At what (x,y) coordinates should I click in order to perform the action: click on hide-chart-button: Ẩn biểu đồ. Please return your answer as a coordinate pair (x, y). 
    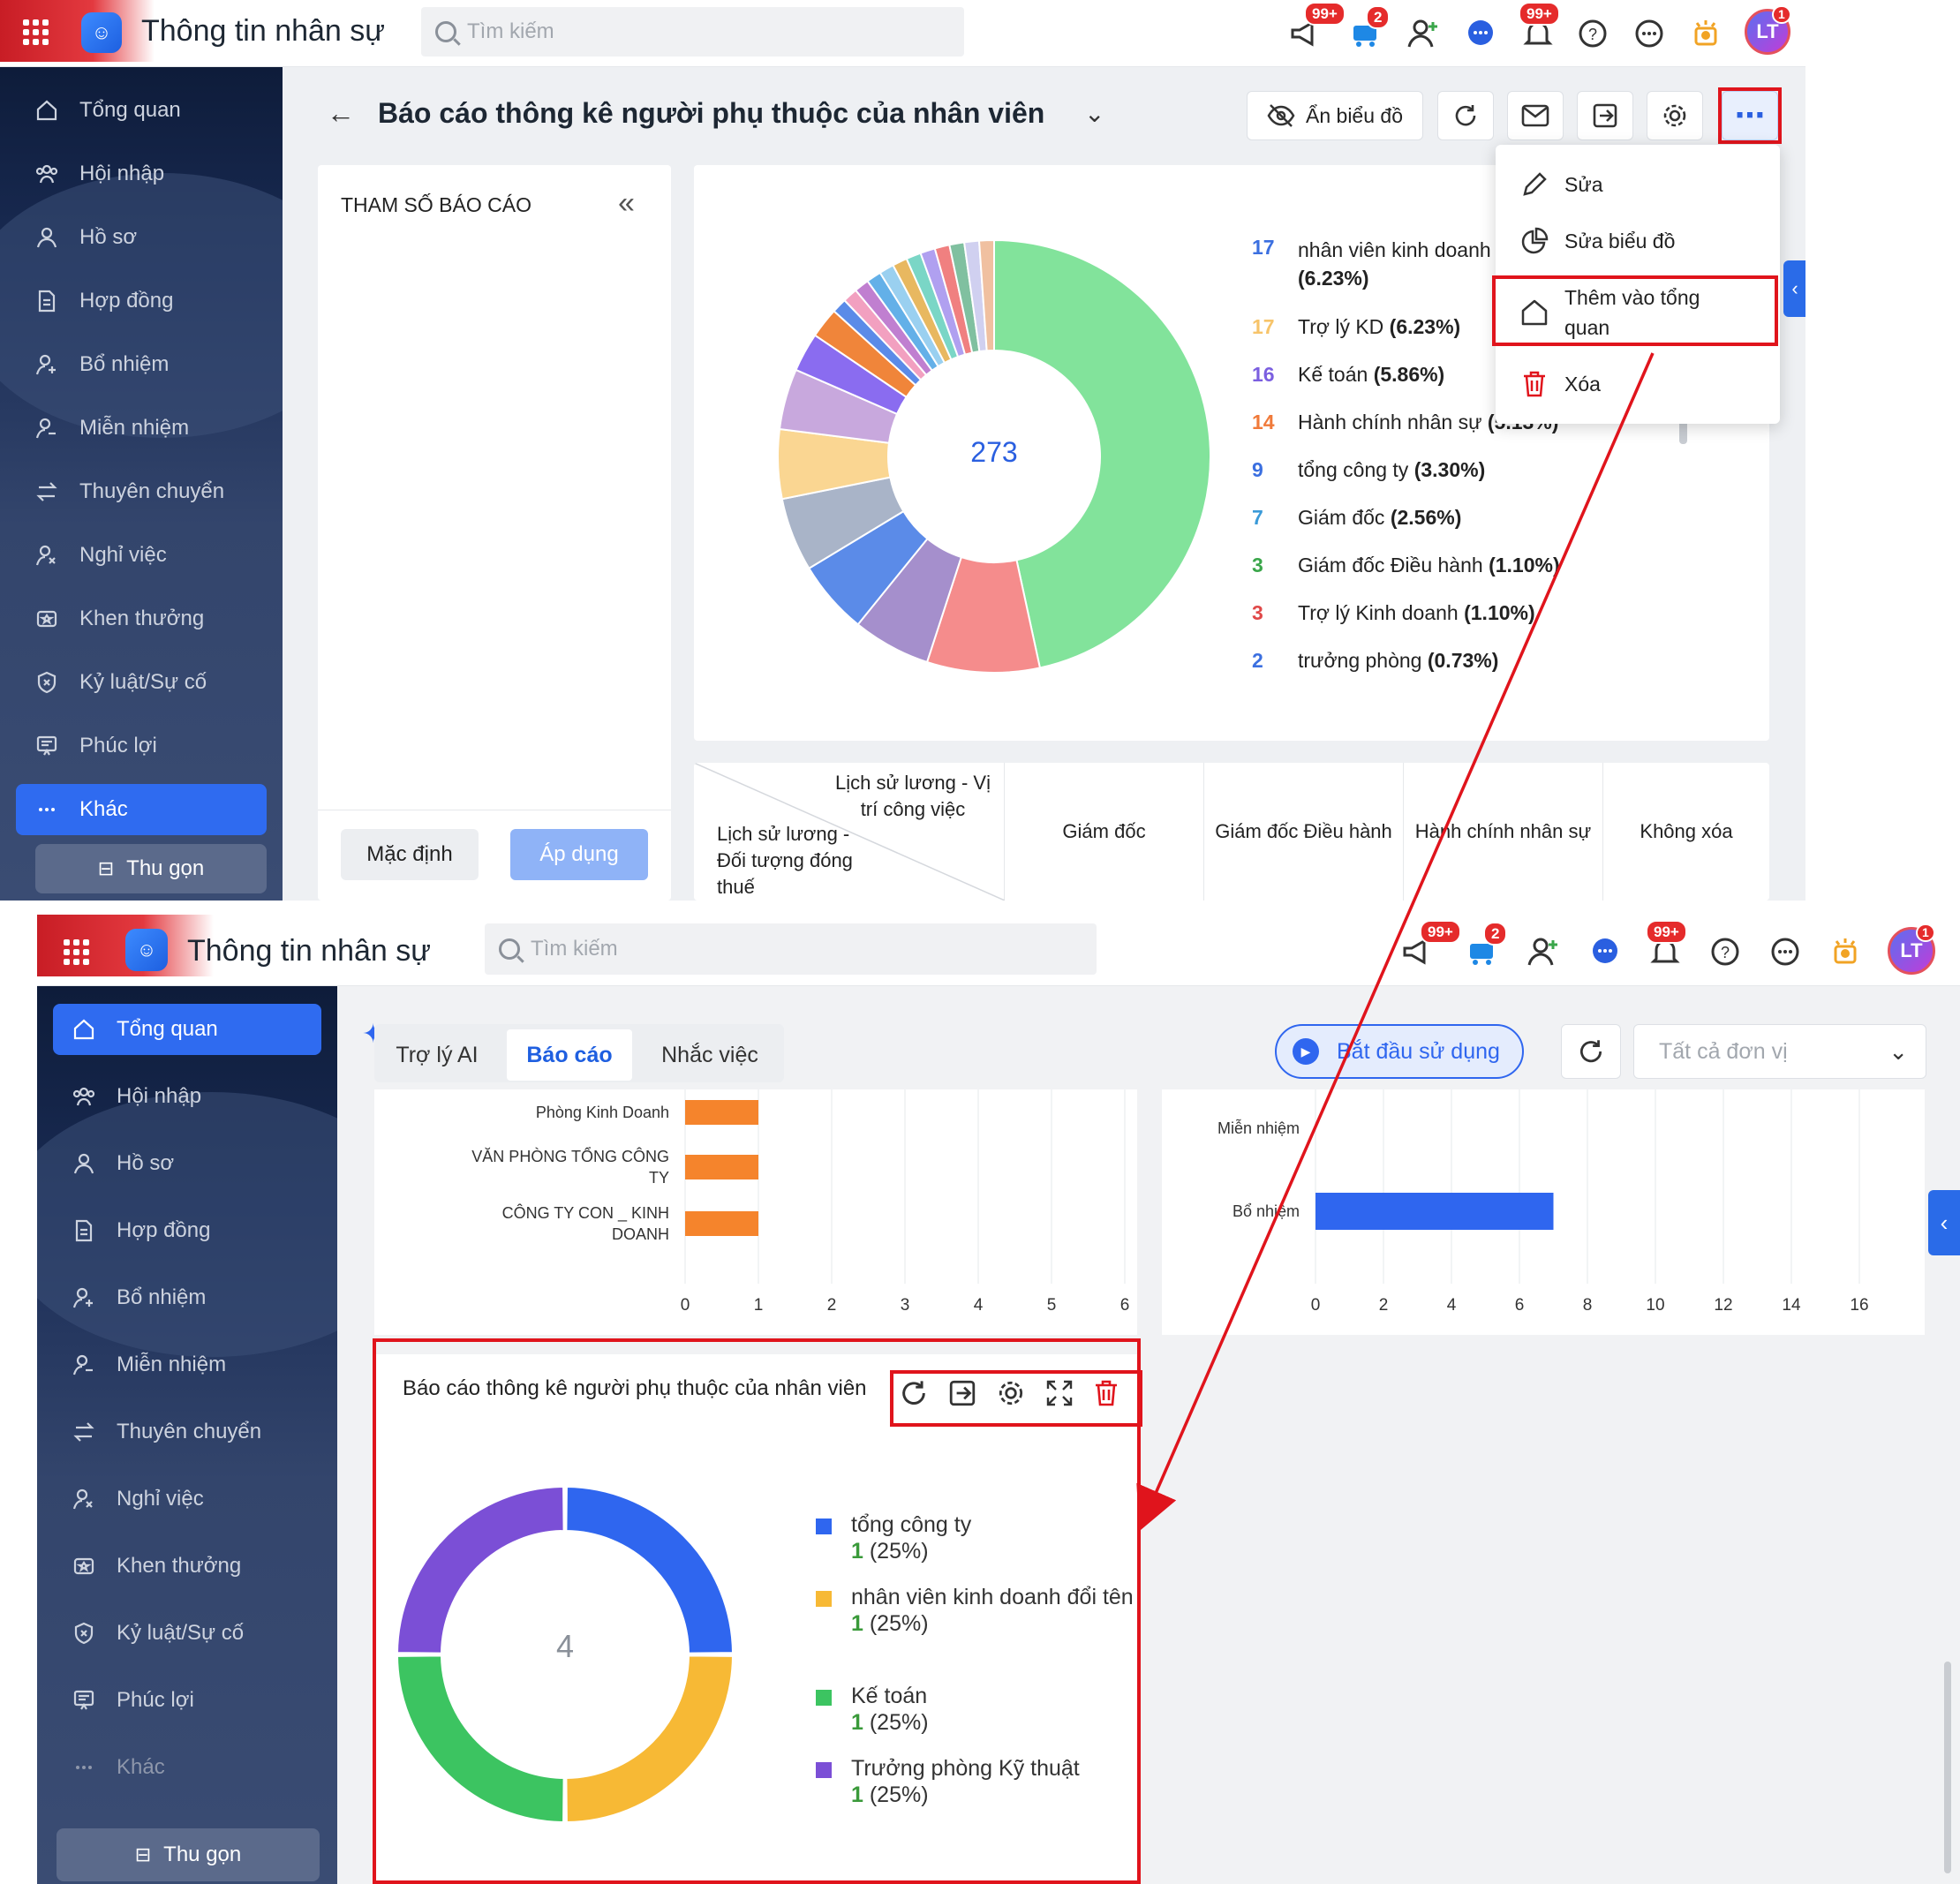
    Looking at the image, I should click on (1335, 115).